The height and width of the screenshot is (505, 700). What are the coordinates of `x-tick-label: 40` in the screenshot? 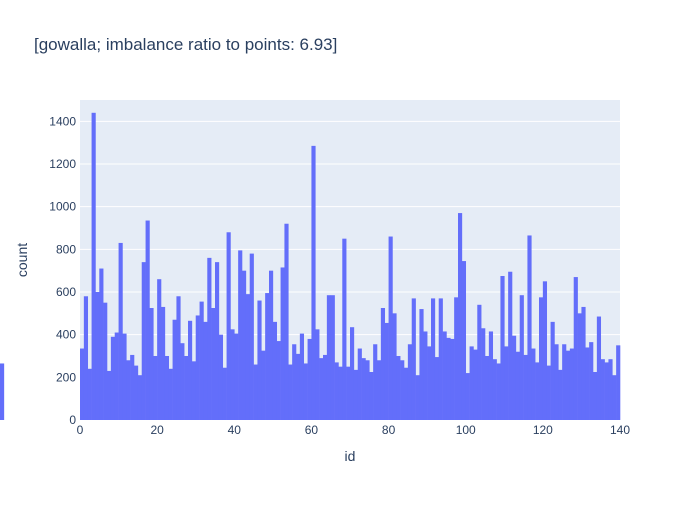 It's located at (235, 430).